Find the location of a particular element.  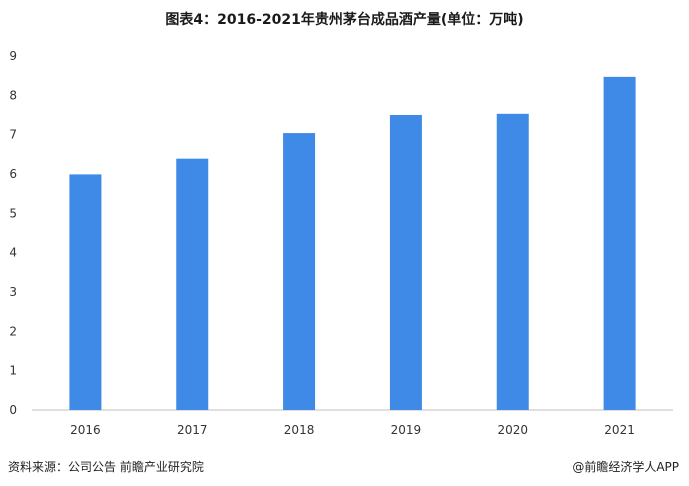

y-axis-ticks: 0 1 2 3 4 5 6 7 8 9 is located at coordinates (13, 233).